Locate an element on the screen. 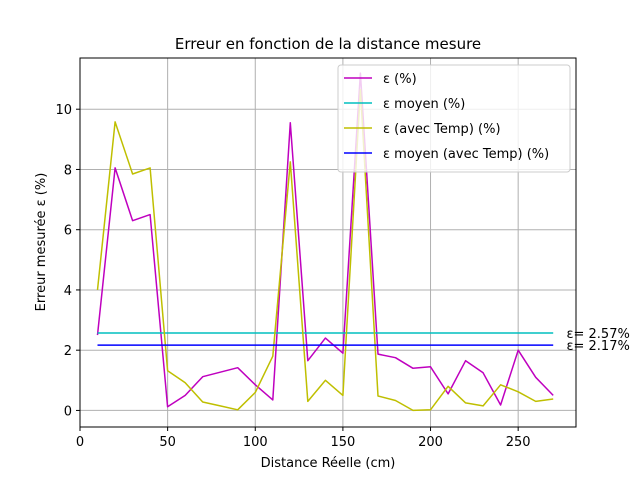 This screenshot has height=480, width=640. legend-box is located at coordinates (454, 118).